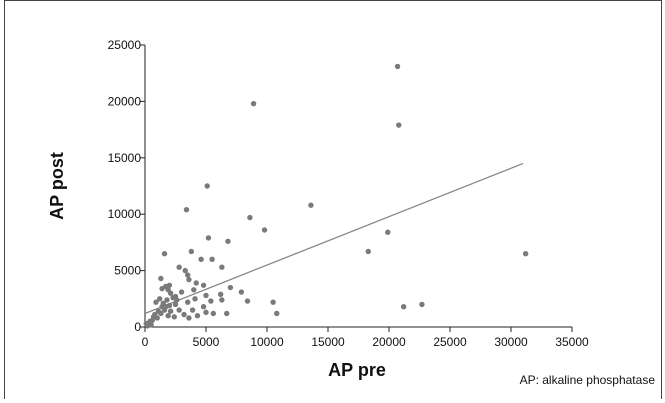  What do you see at coordinates (572, 342) in the screenshot?
I see `x-tick-label: 35000` at bounding box center [572, 342].